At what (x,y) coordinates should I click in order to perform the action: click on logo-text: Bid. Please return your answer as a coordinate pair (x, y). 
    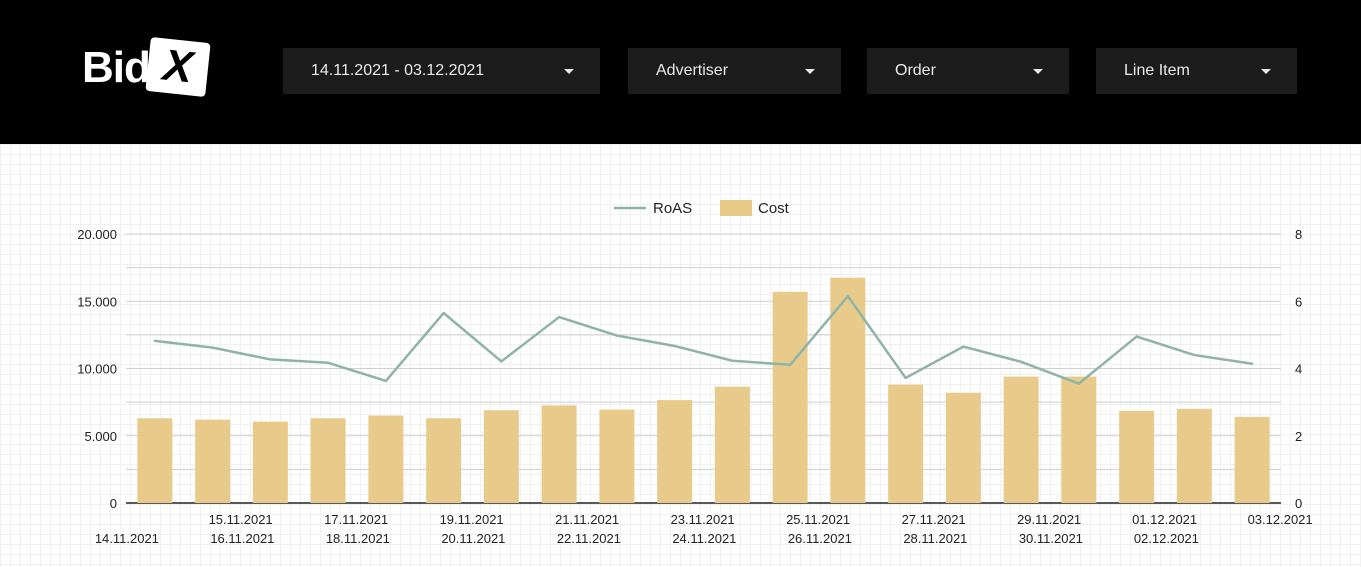
    Looking at the image, I should click on (116, 67).